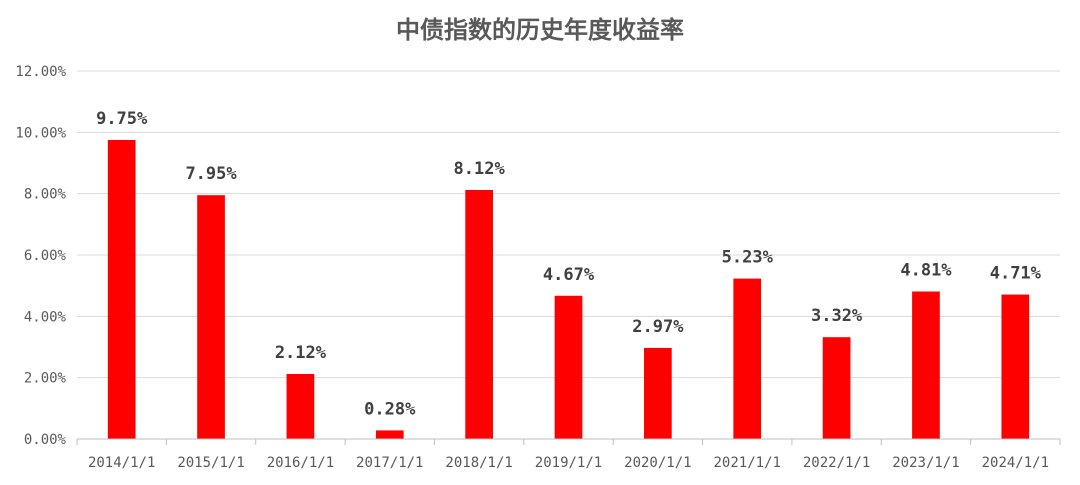 Image resolution: width=1080 pixels, height=485 pixels. I want to click on data-label: 4.81%, so click(926, 270).